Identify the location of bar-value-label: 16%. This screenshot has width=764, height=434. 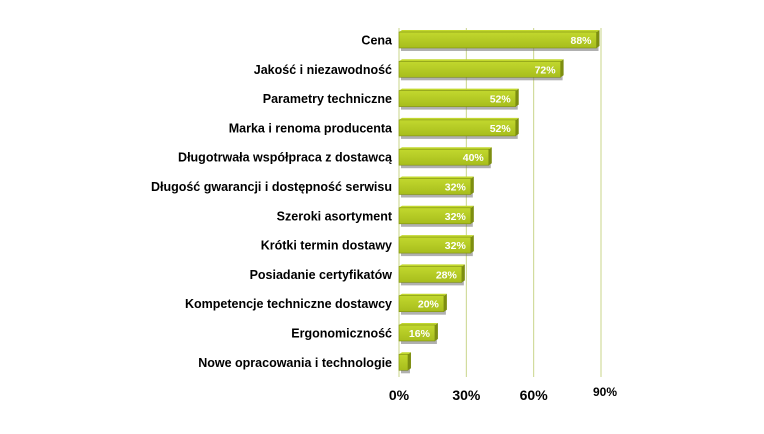
(420, 334).